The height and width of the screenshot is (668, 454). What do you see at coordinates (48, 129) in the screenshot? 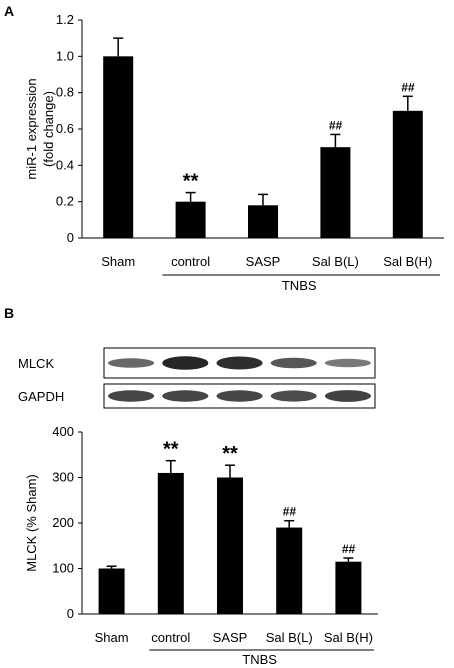
I see `y-axis-label: (fold change)` at bounding box center [48, 129].